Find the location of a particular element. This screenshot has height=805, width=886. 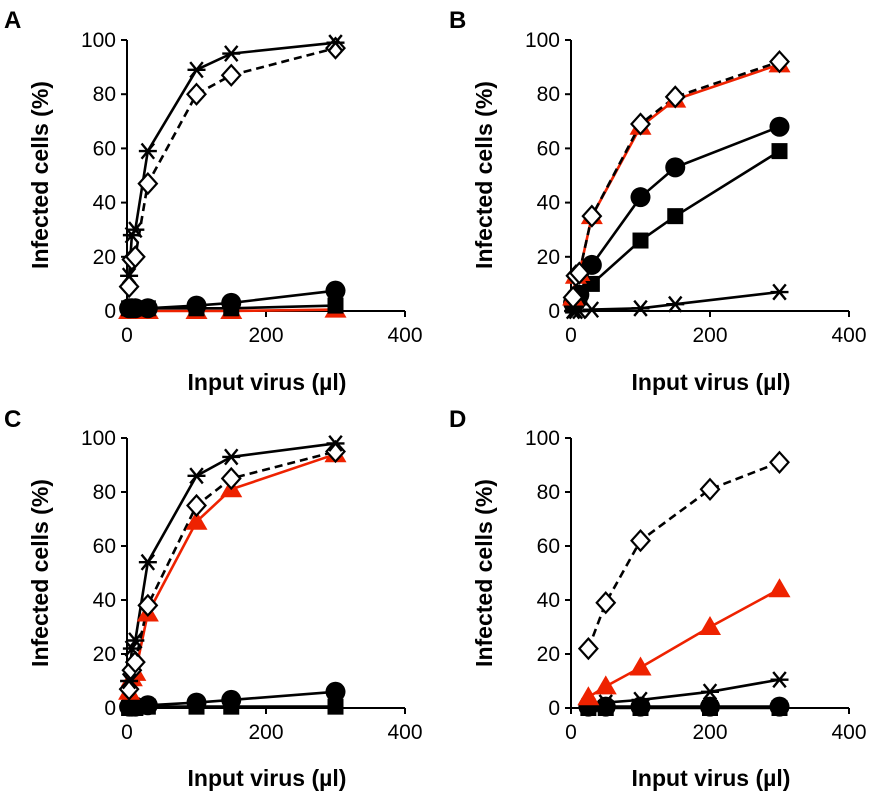

panel-d-plot is located at coordinates (684, 583).